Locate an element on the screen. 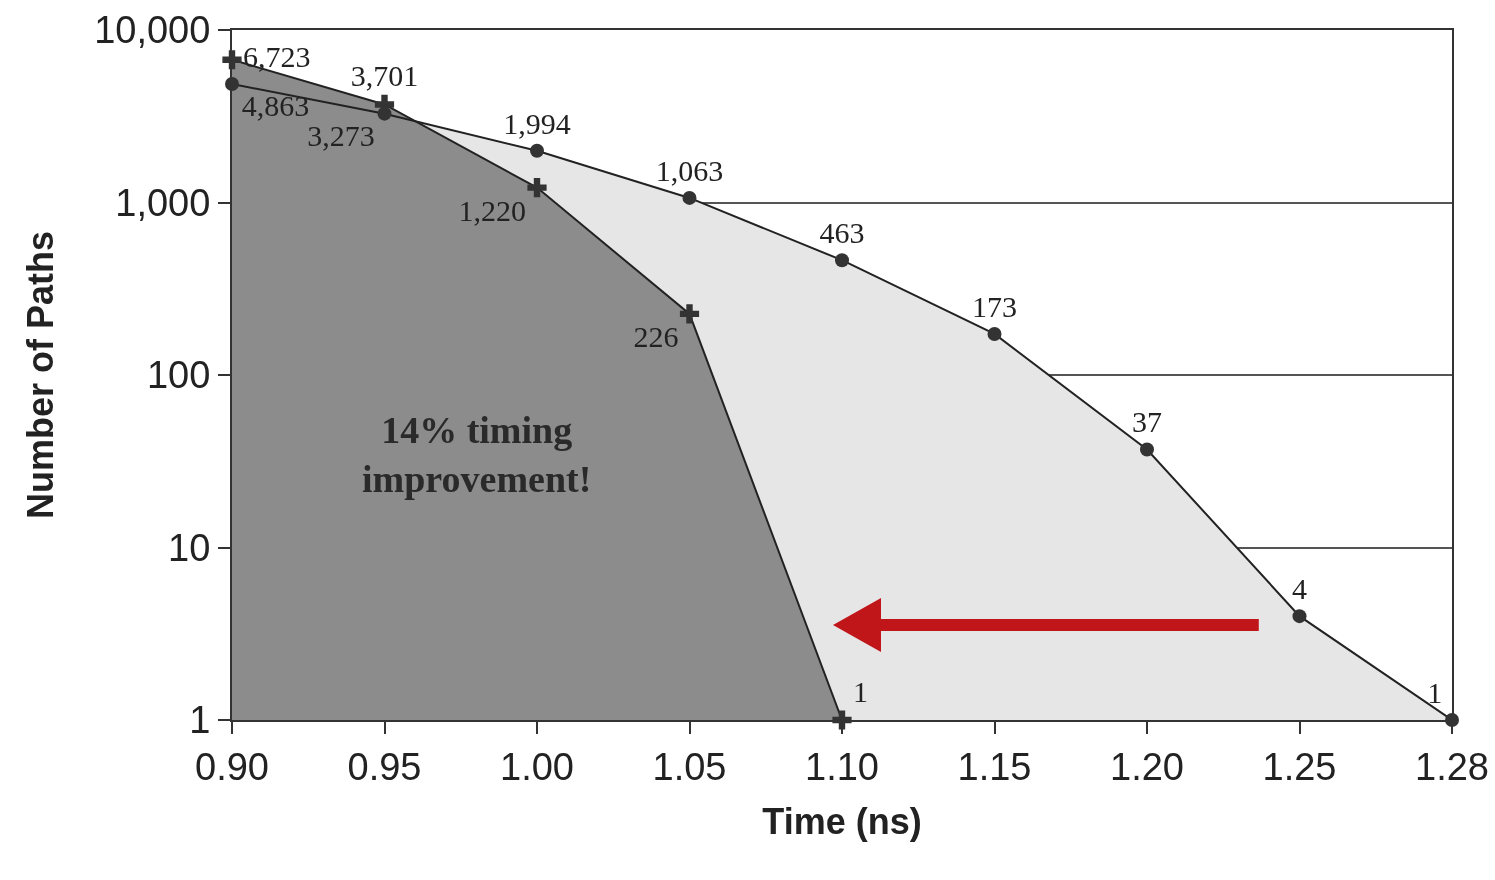 The height and width of the screenshot is (880, 1495). data-label: 37 is located at coordinates (1147, 422).